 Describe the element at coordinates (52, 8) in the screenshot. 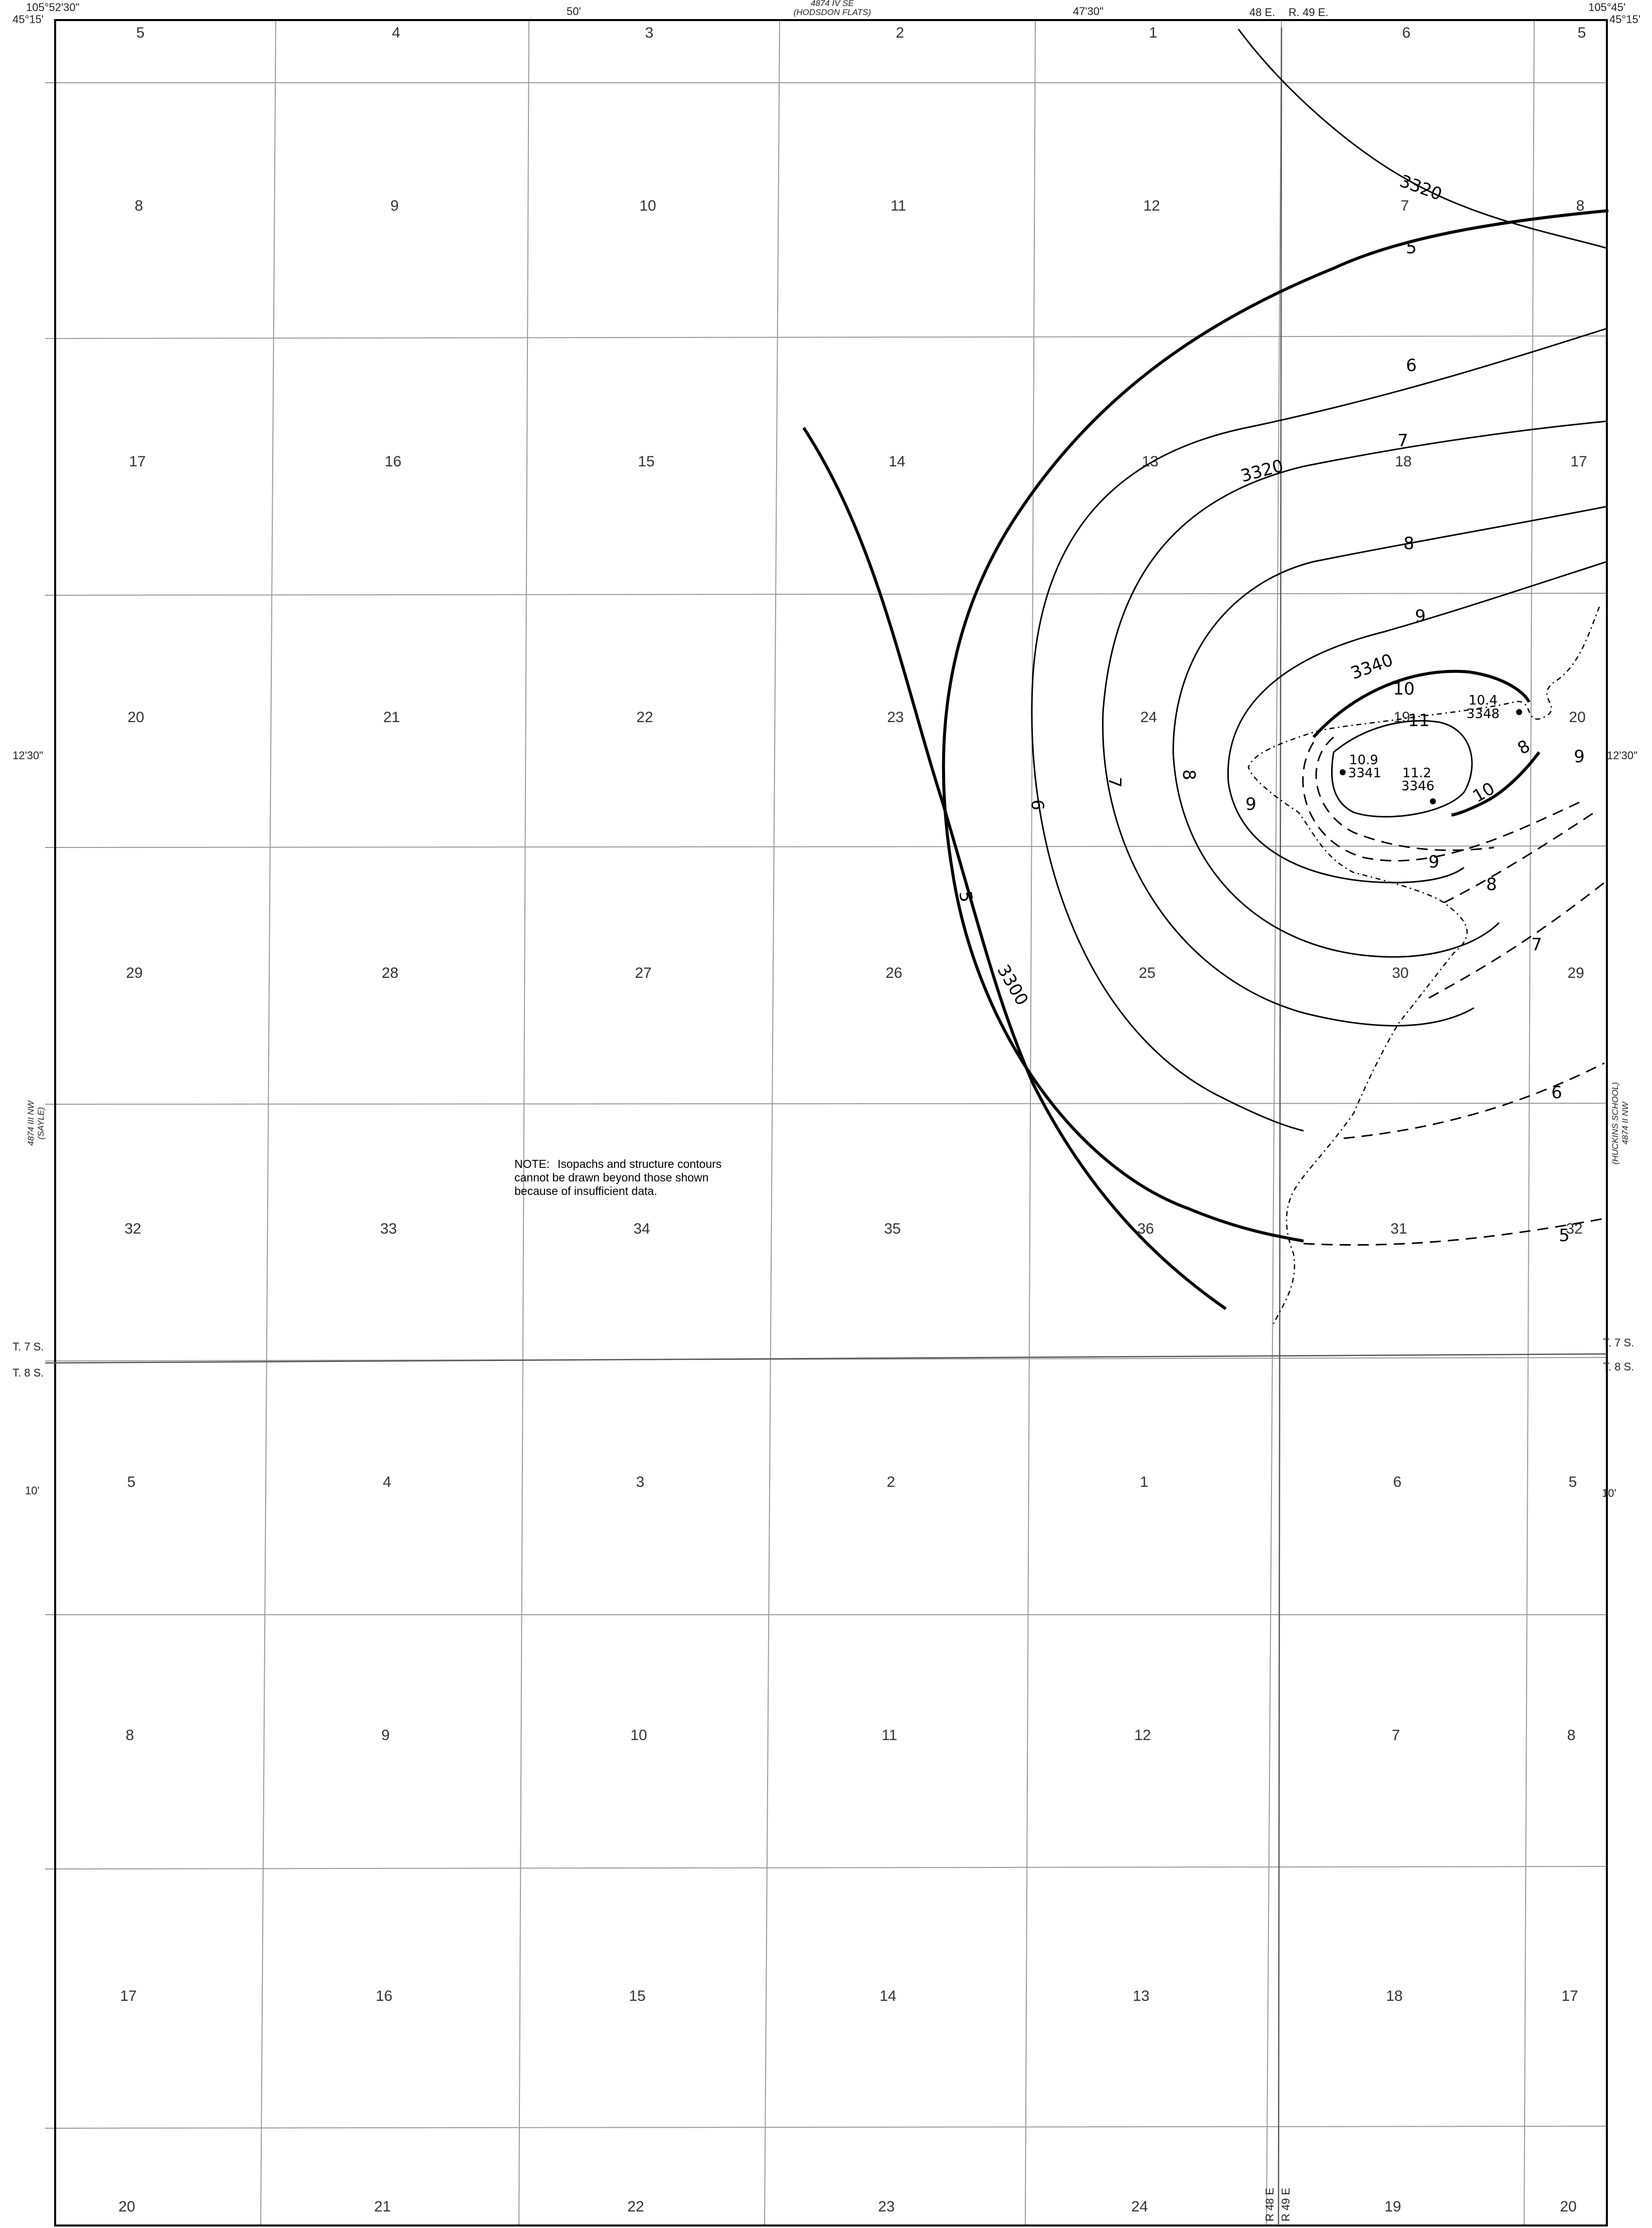

I see `corner-top-left-lon: 105°52'30"` at that location.